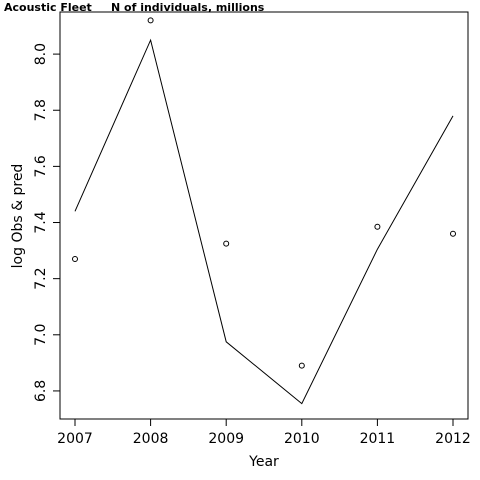 The width and height of the screenshot is (480, 480). I want to click on y-tick-label: 7.2, so click(41, 279).